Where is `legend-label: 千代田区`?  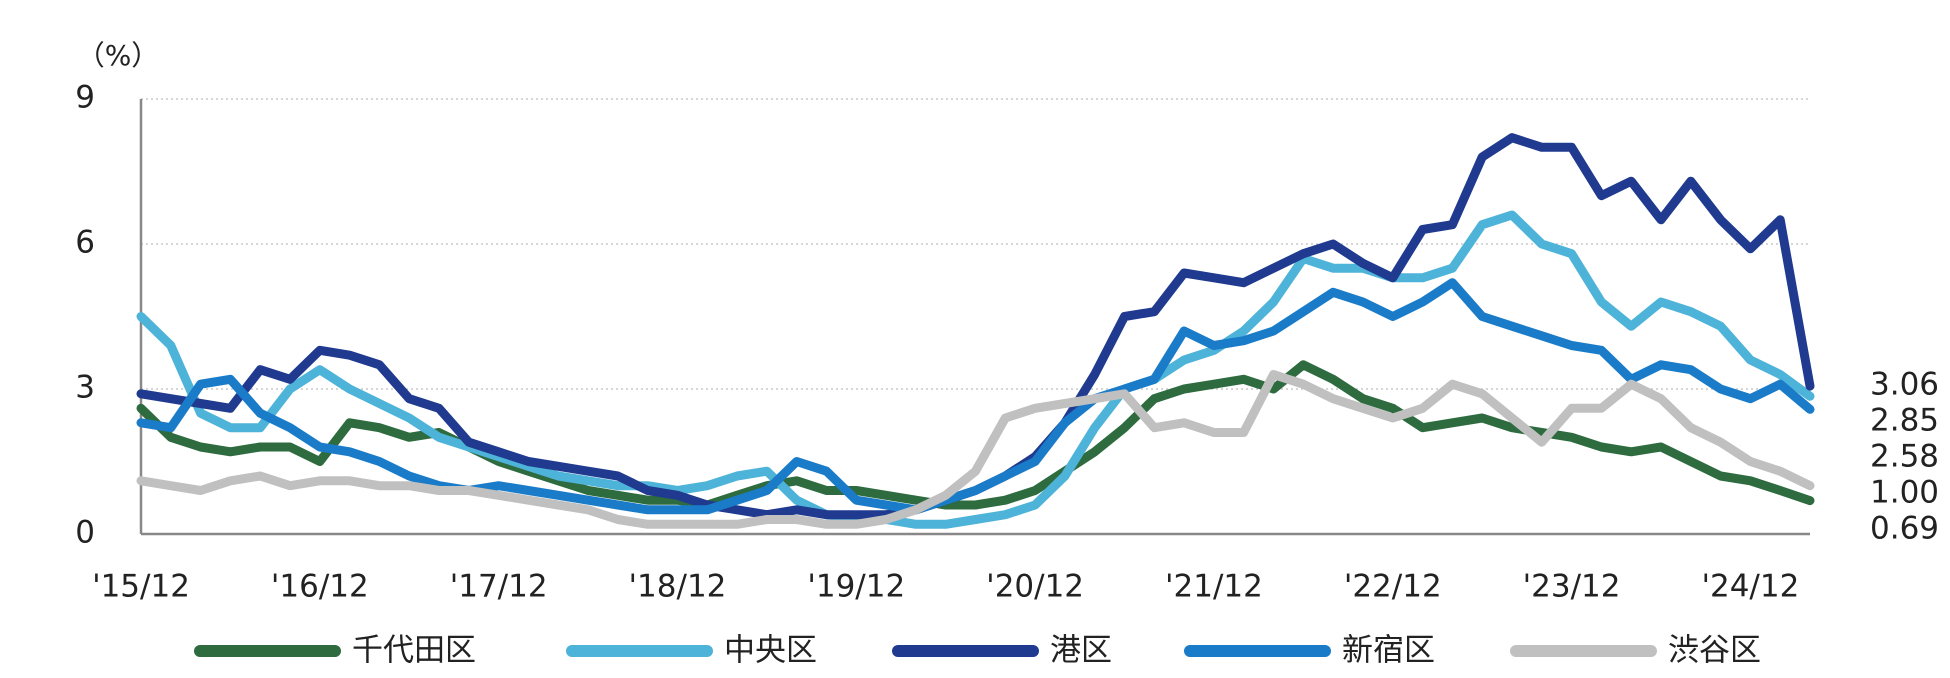 legend-label: 千代田区 is located at coordinates (414, 651).